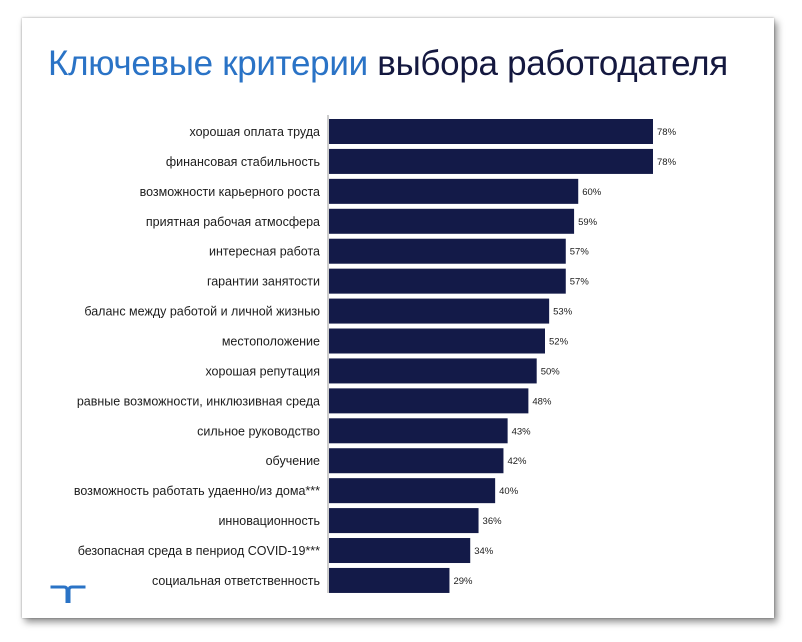 This screenshot has width=802, height=642. I want to click on category-label: интересная работа, so click(264, 252).